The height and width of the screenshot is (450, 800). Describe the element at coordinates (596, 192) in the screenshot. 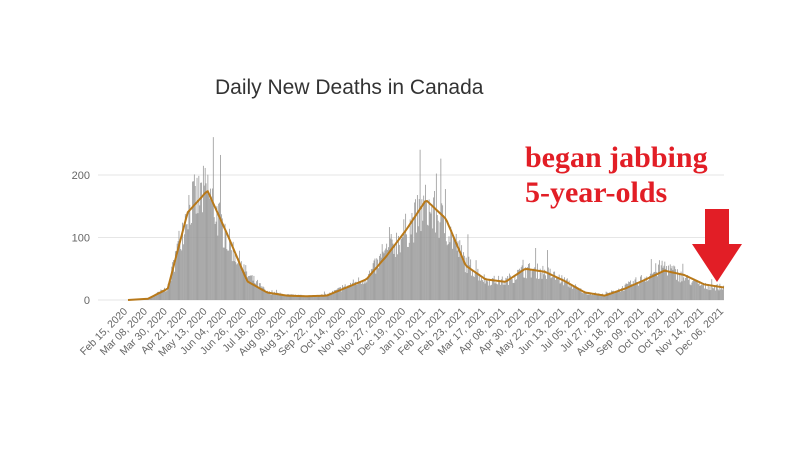

I see `annotation-line-2: 5-year-olds` at that location.